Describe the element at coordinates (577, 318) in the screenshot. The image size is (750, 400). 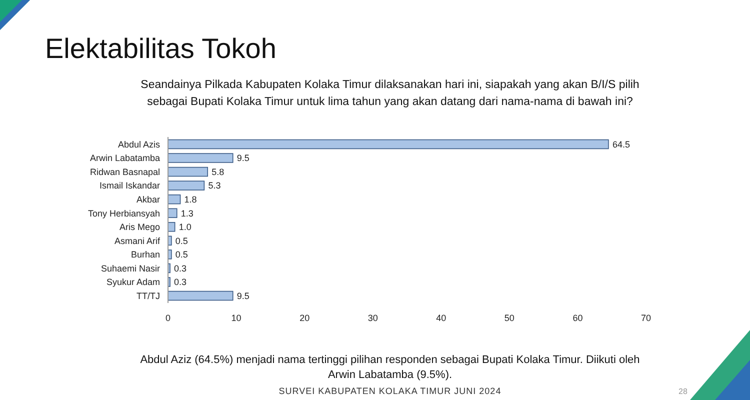
I see `x-tick-label: 60` at that location.